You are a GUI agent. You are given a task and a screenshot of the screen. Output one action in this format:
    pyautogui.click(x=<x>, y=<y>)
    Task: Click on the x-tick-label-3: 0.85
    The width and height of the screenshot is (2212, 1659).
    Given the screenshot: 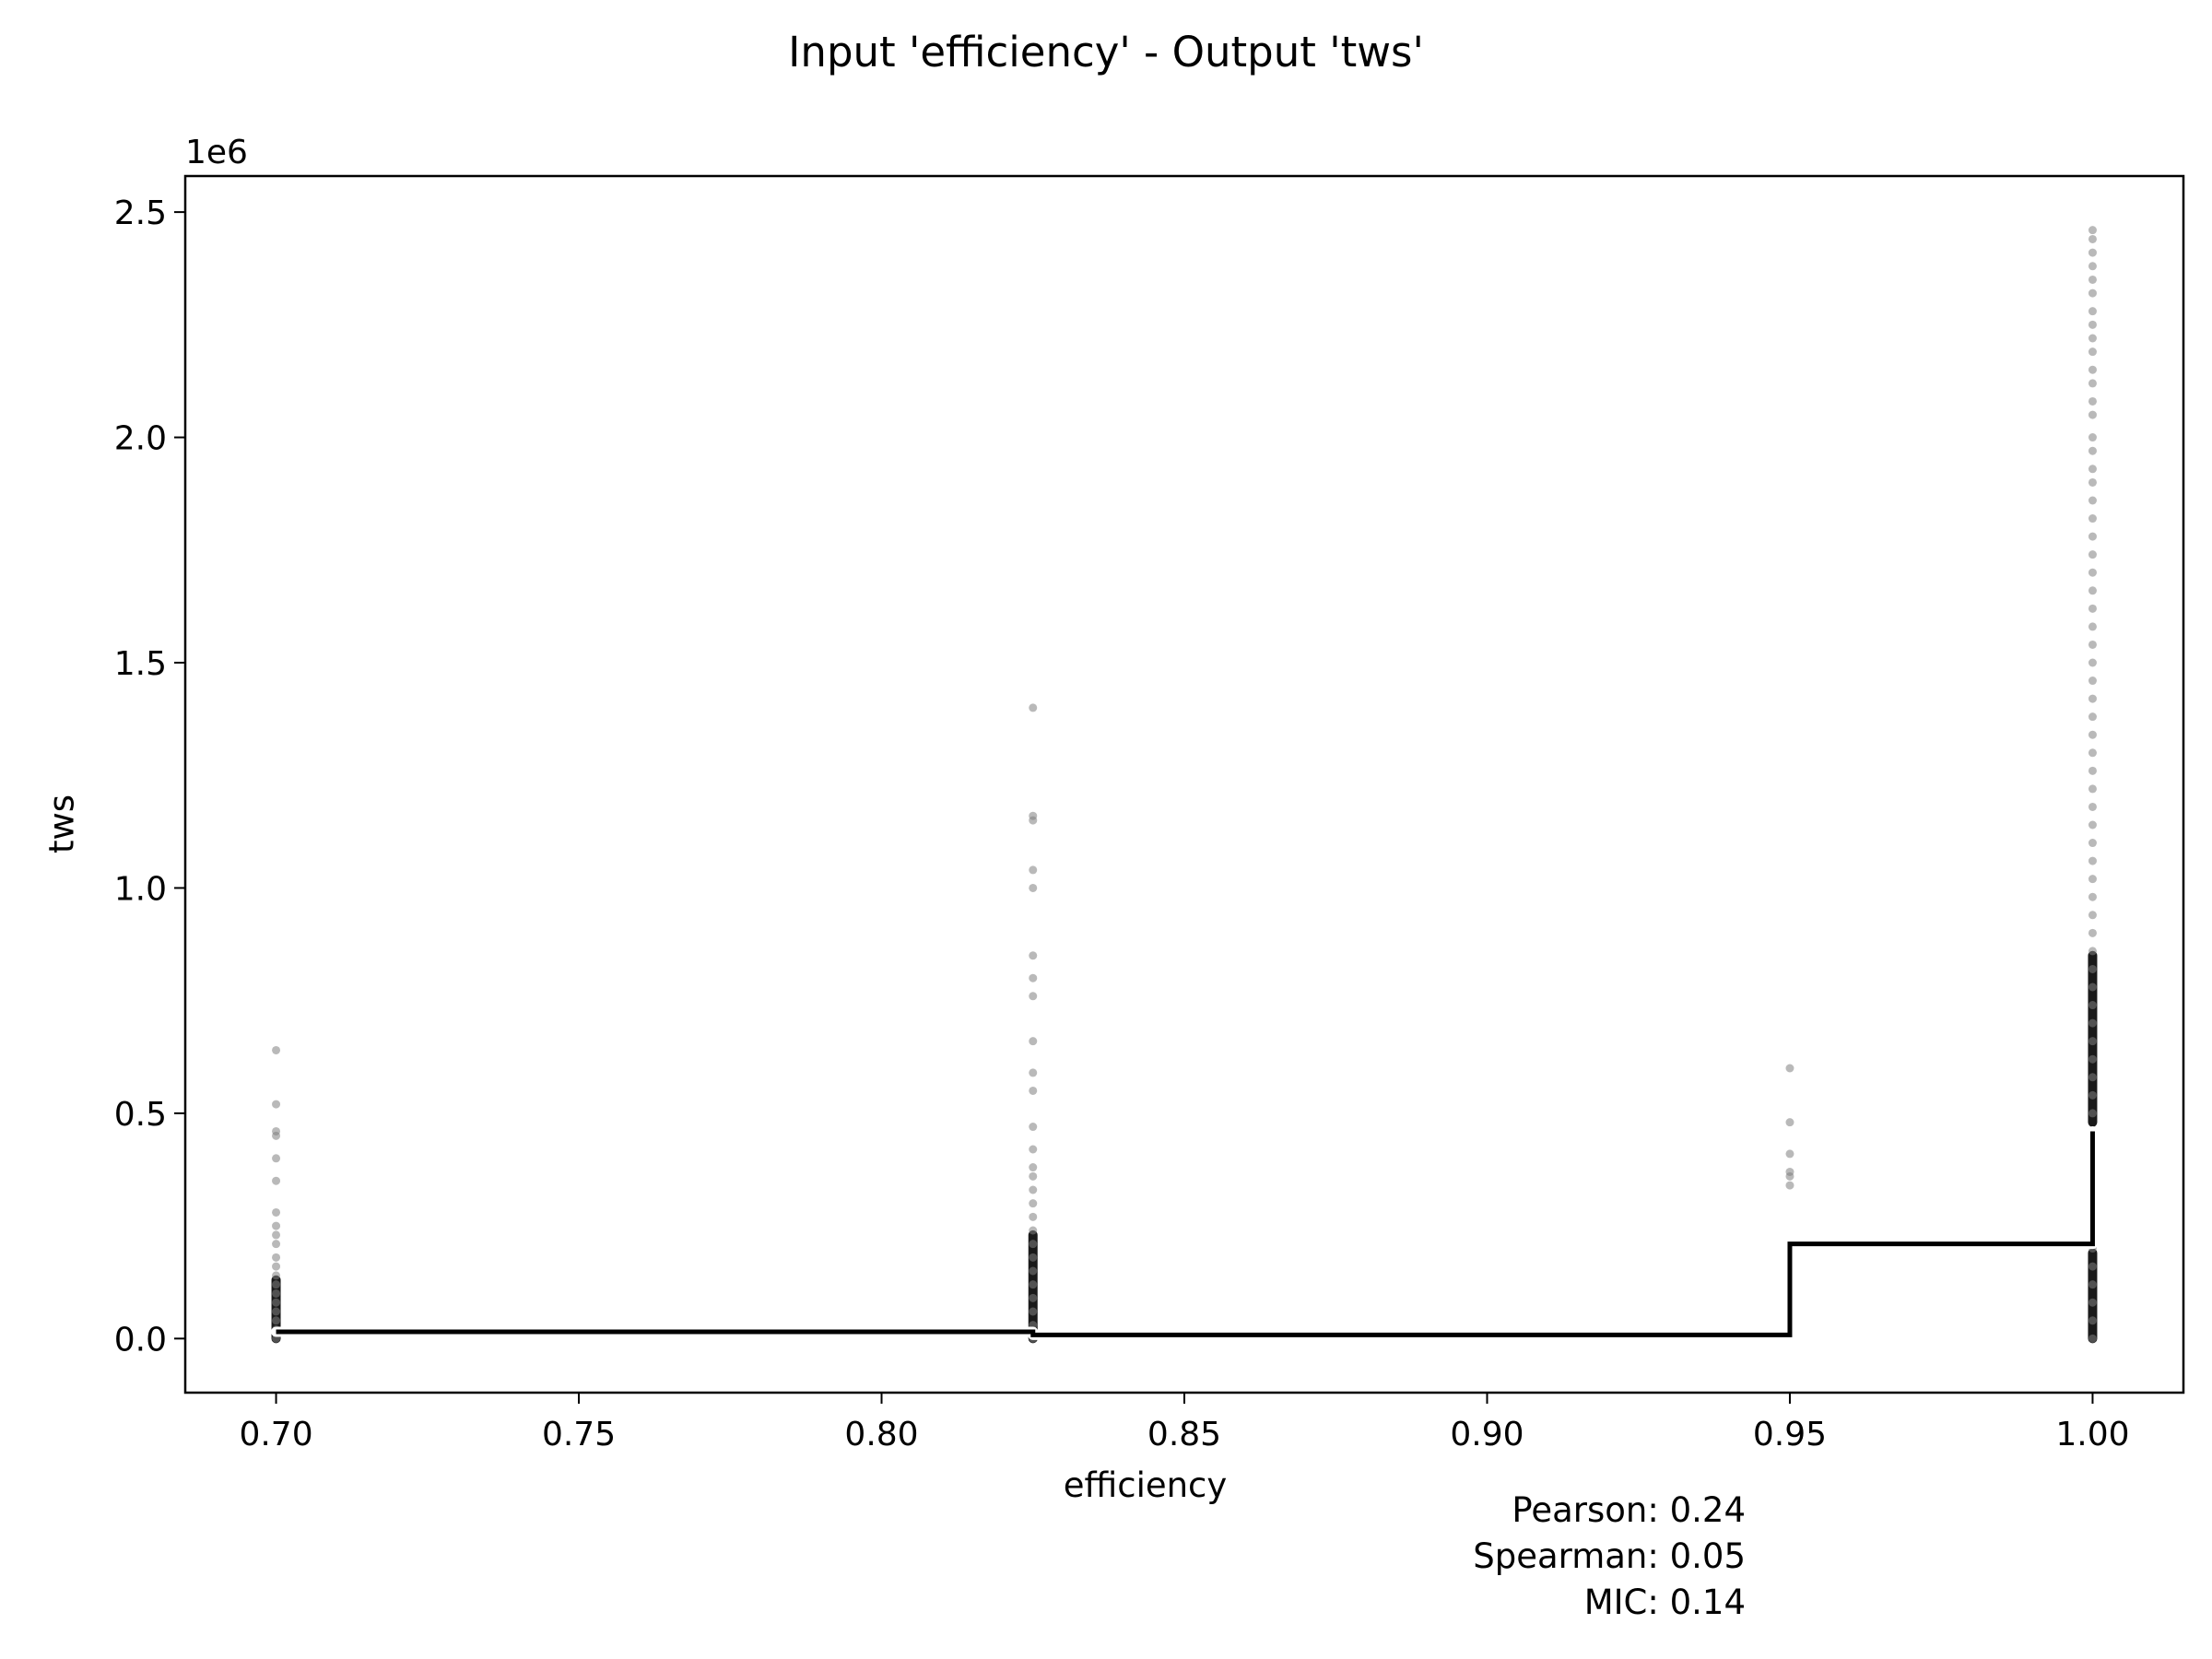 What is the action you would take?
    pyautogui.click(x=1184, y=1434)
    